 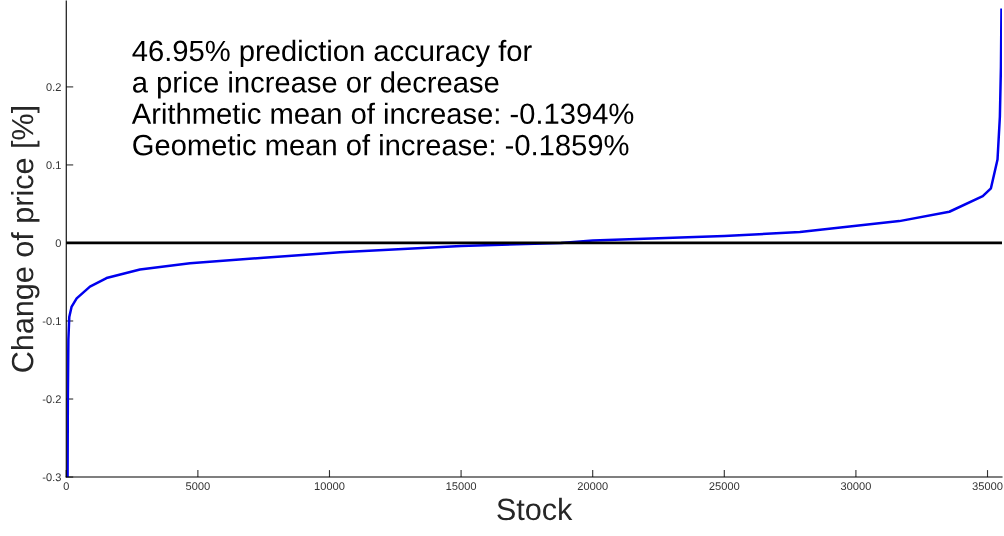 I want to click on y-tick-label: 0.2, so click(x=53, y=87).